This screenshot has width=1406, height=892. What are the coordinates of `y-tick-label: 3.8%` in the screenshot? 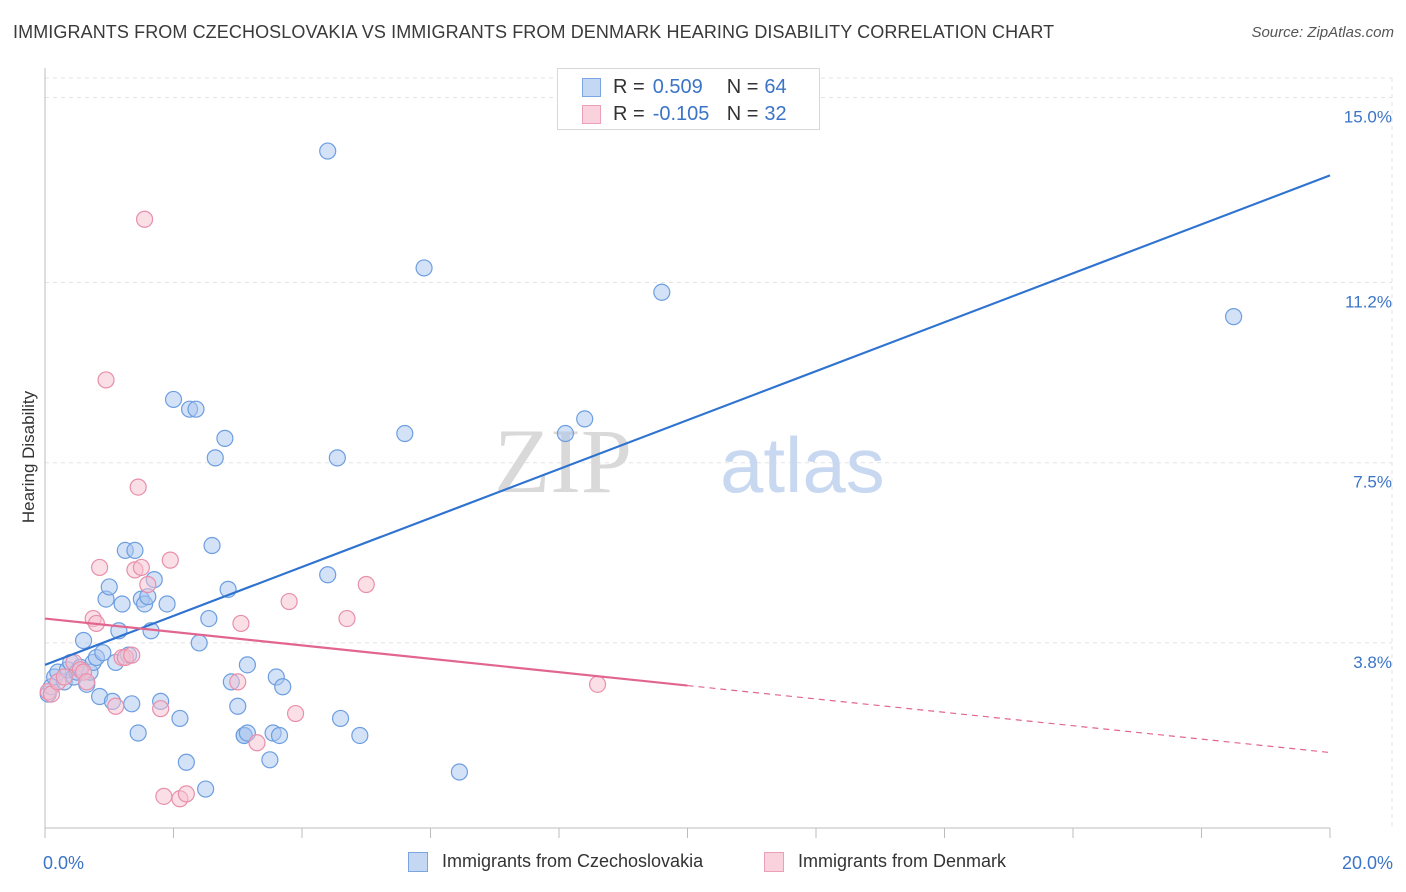 It's located at (1372, 662).